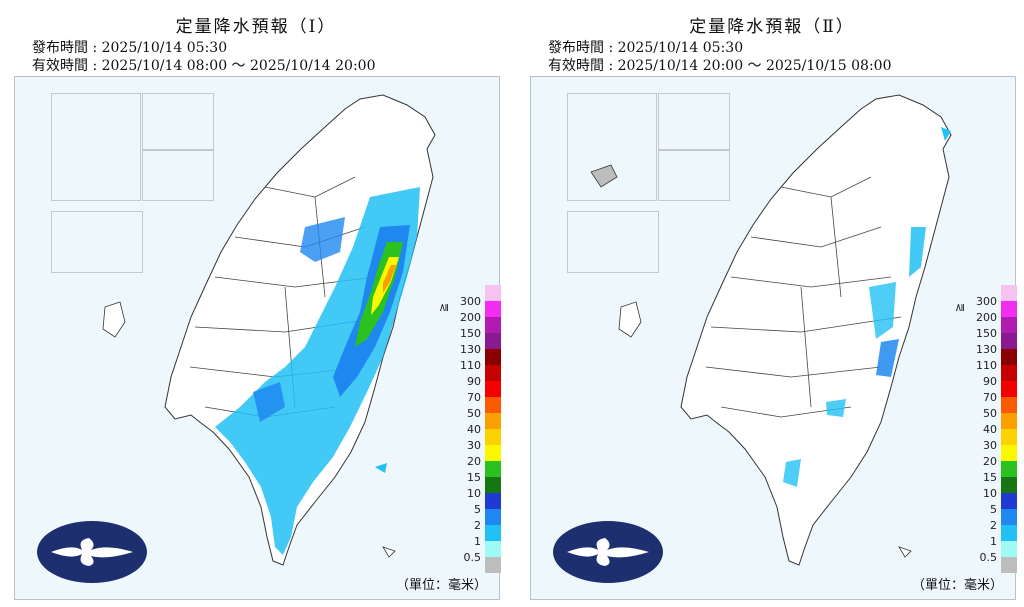 The image size is (1024, 607). Describe the element at coordinates (256, 27) in the screenshot. I see `panel-title: 定量降水預報（Ⅰ）` at that location.